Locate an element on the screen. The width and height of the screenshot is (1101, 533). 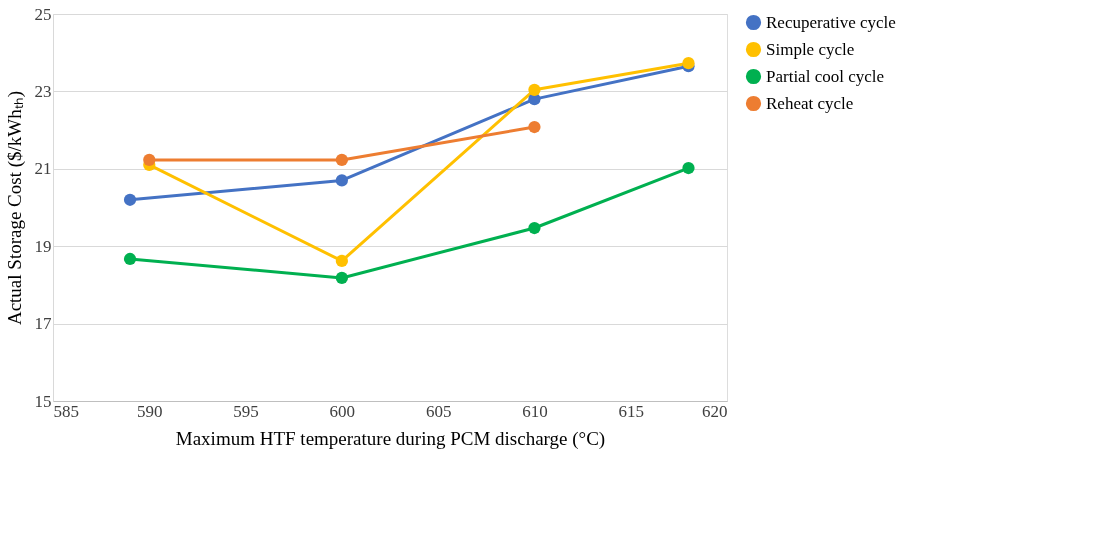
y-tick-label: 25 is located at coordinates (43, 14).